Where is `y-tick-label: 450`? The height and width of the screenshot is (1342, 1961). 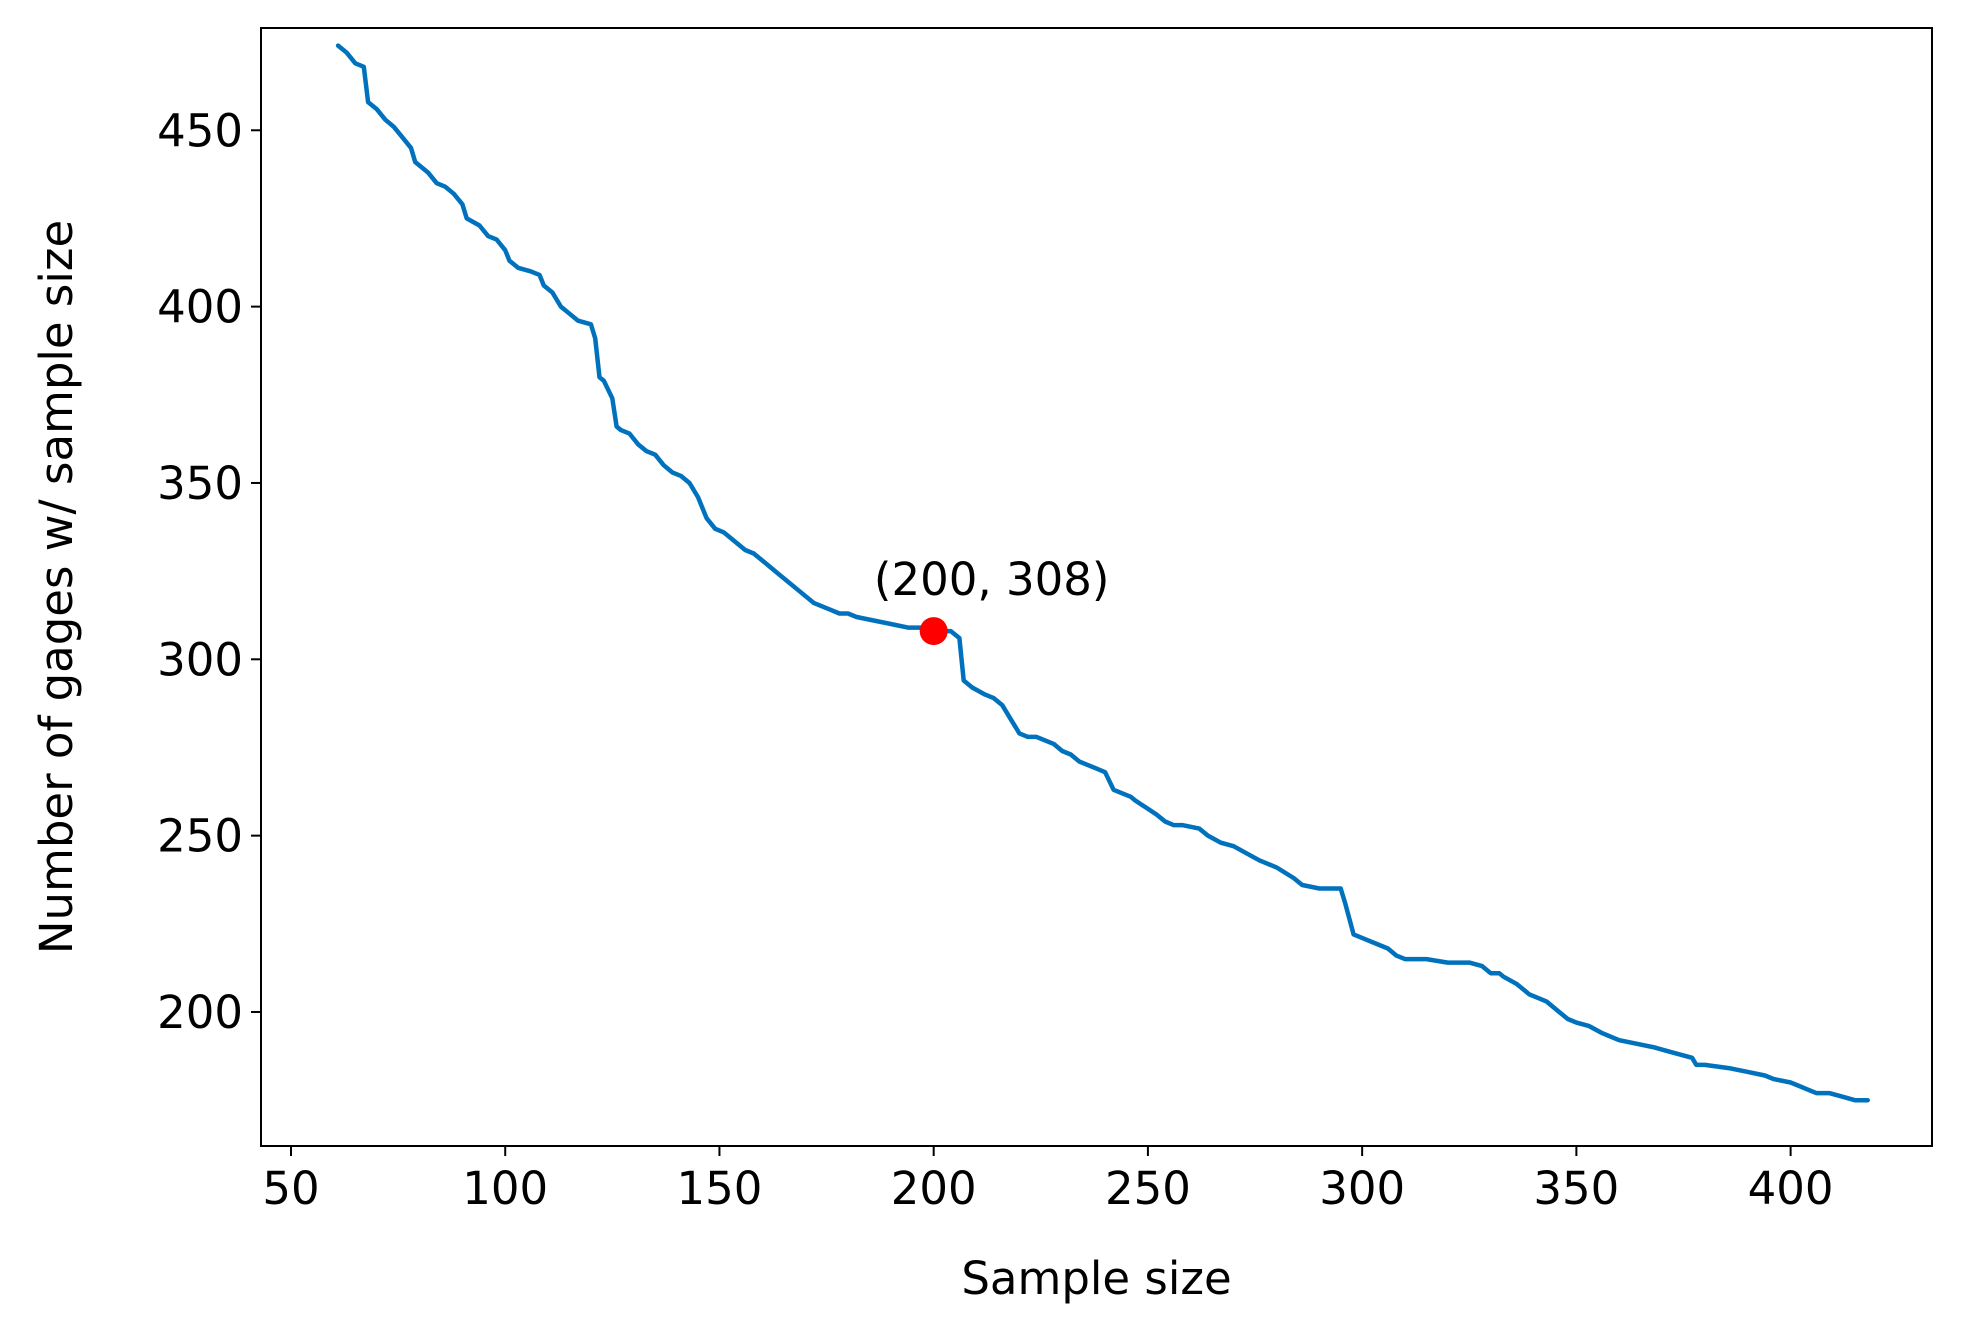
y-tick-label: 450 is located at coordinates (200, 130).